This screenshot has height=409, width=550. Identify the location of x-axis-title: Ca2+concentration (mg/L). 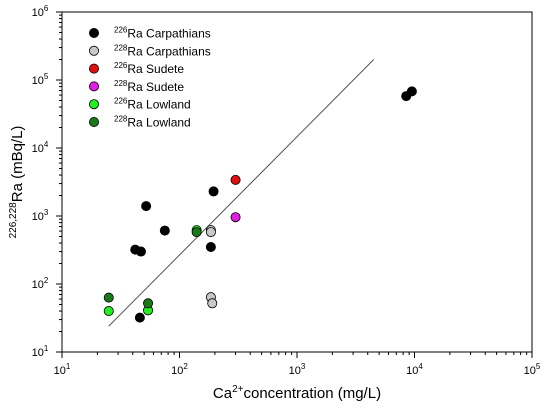
(297, 393).